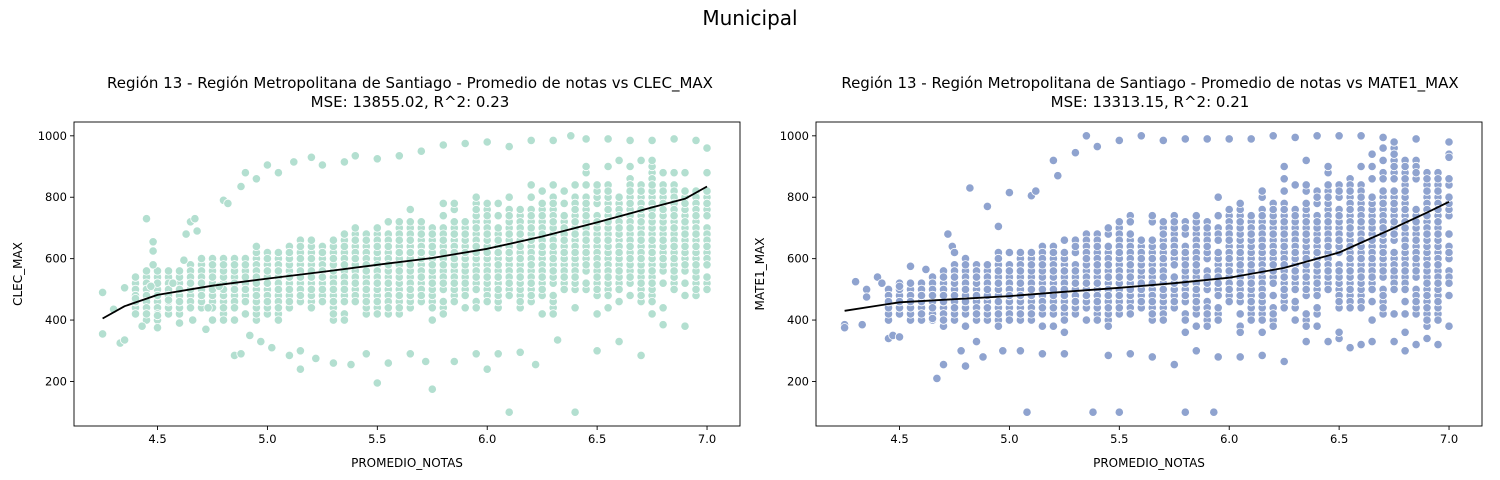  I want to click on x-tick-label: 7.0, so click(707, 439).